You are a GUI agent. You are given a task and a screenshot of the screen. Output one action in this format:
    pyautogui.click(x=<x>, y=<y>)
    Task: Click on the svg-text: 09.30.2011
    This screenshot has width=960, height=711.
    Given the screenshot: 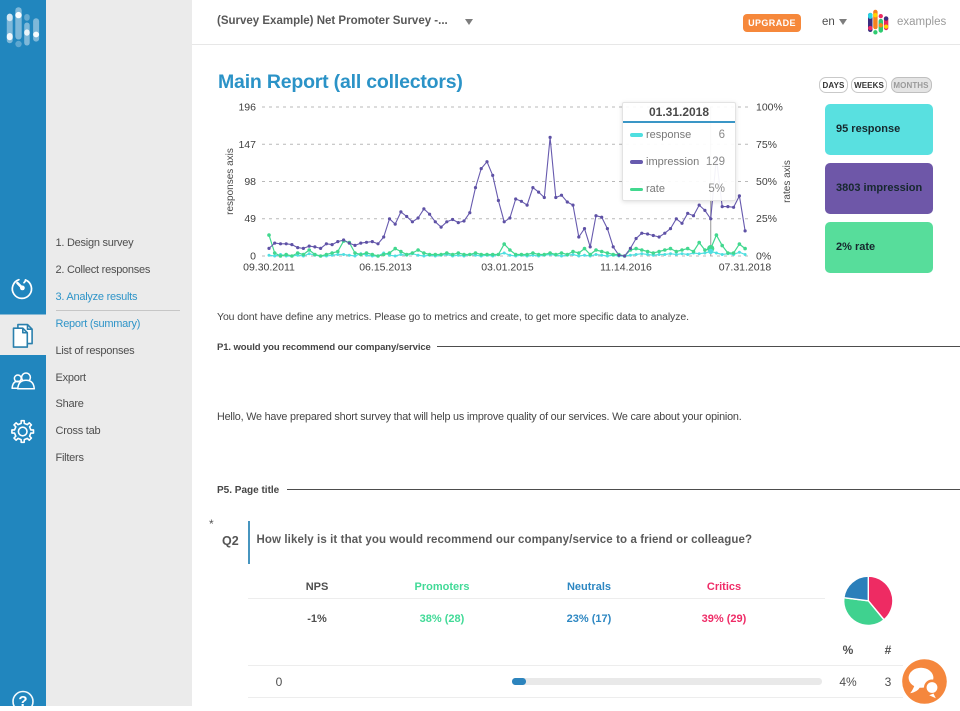 What is the action you would take?
    pyautogui.click(x=269, y=268)
    